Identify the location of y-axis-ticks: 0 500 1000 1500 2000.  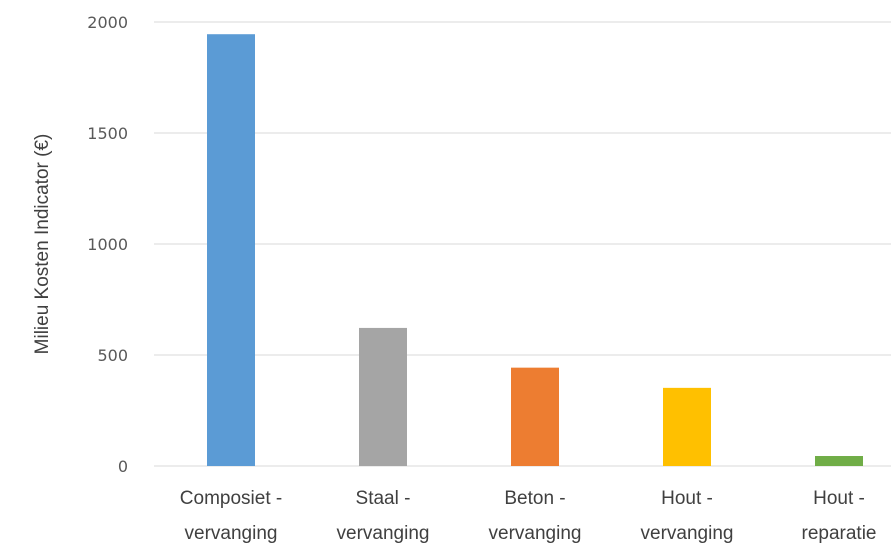
(107, 244).